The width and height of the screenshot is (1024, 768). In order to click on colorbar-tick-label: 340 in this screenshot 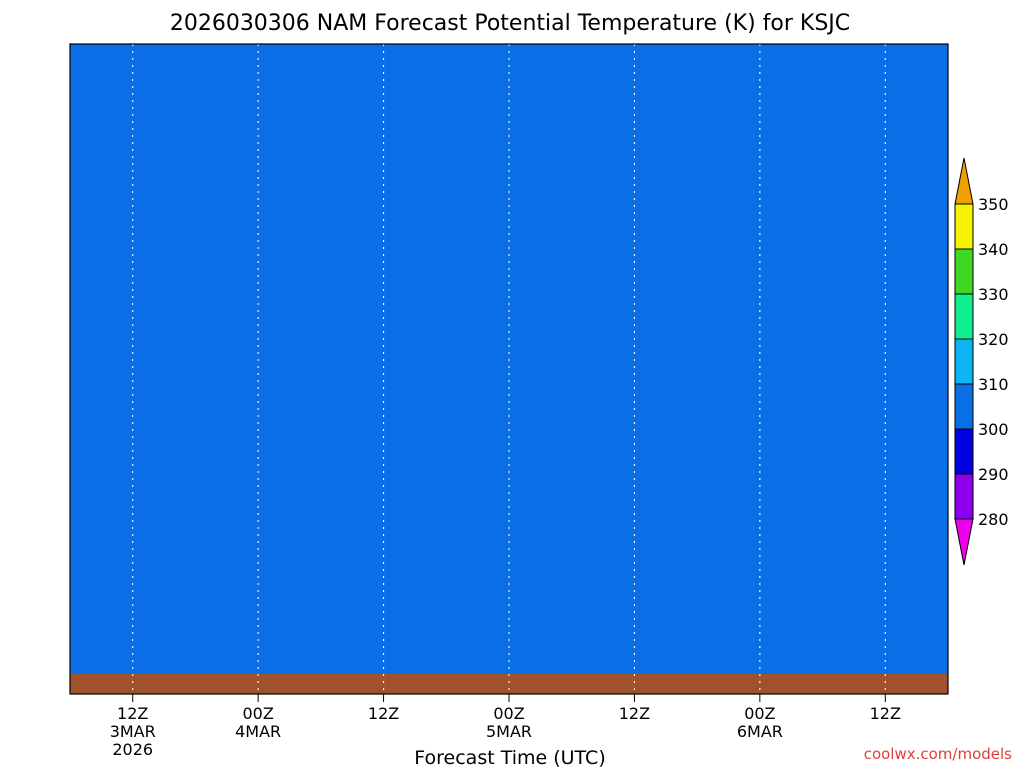, I will do `click(993, 249)`.